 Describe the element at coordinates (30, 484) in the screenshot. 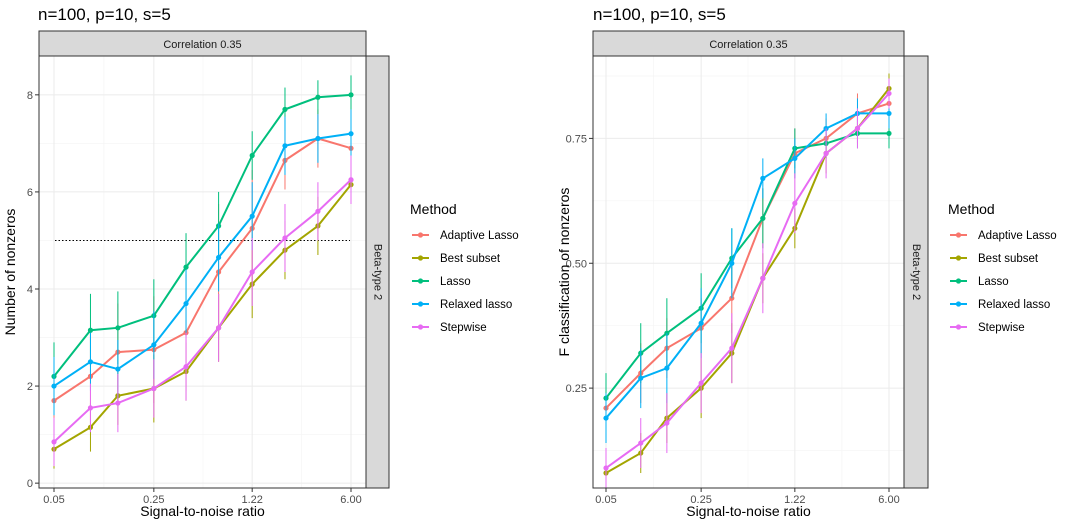

I see `y-tick-label: 0` at that location.